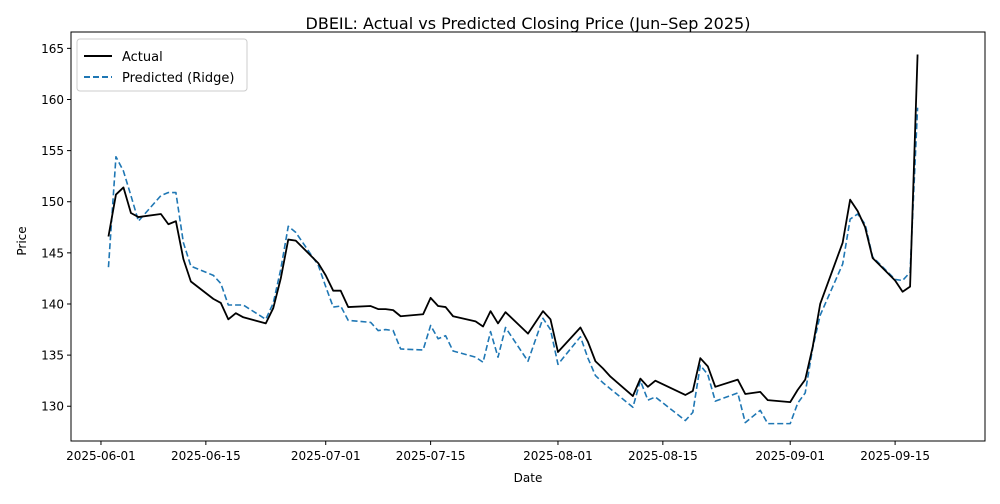 This screenshot has height=504, width=1000. Describe the element at coordinates (101, 456) in the screenshot. I see `x-tick-label: 2025-06-01` at that location.